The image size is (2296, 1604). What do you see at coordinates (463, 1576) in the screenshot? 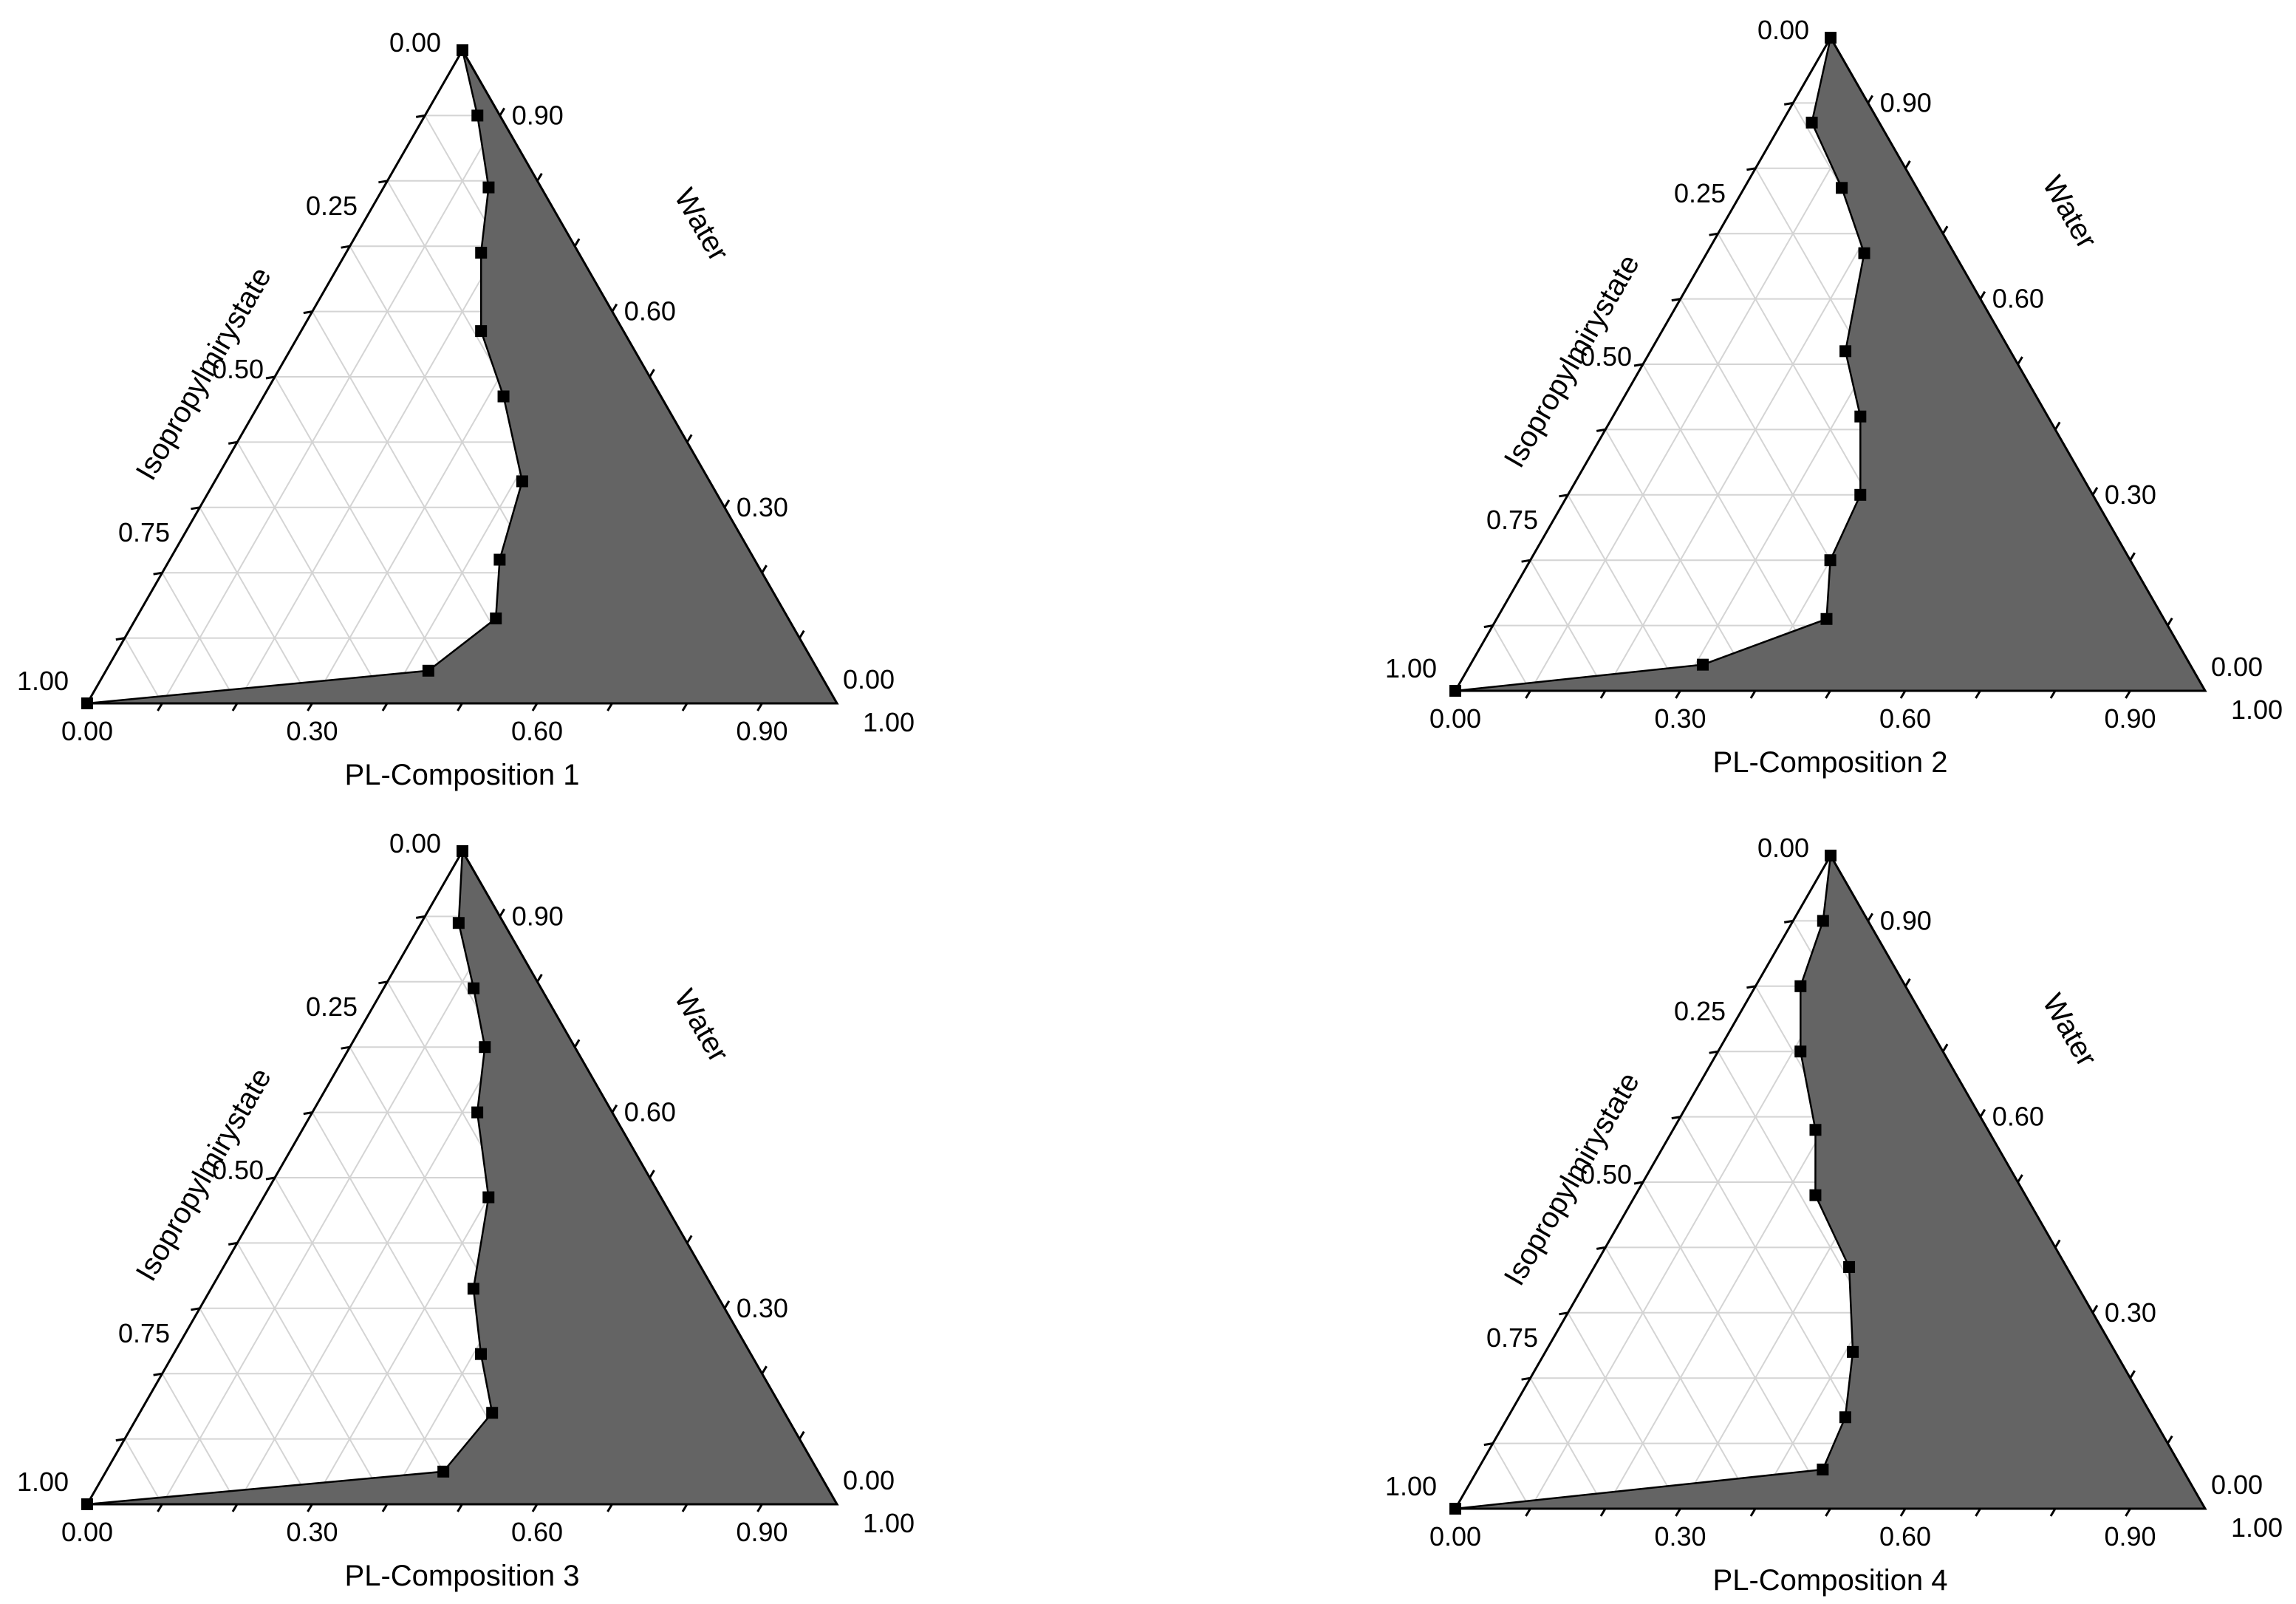
I see `bottom-axis-title: PL-Composition 3` at bounding box center [463, 1576].